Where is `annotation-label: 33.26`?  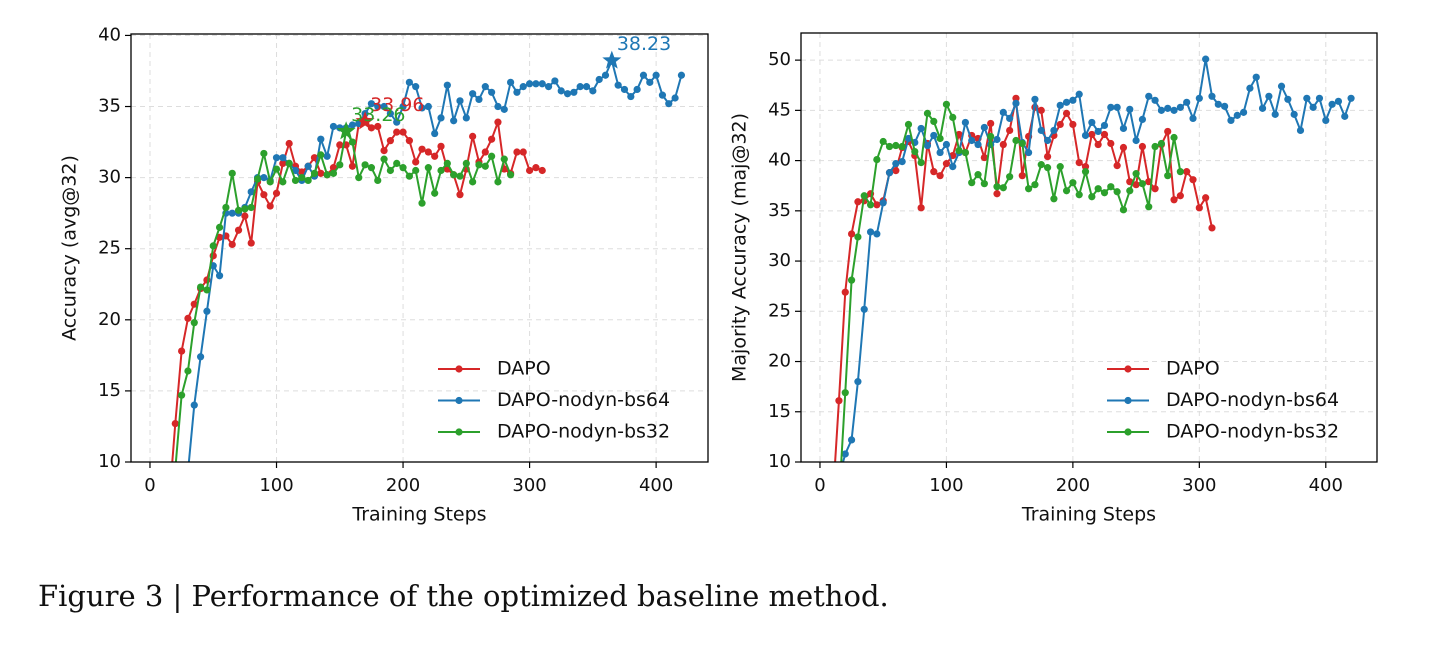 annotation-label: 33.26 is located at coordinates (378, 115).